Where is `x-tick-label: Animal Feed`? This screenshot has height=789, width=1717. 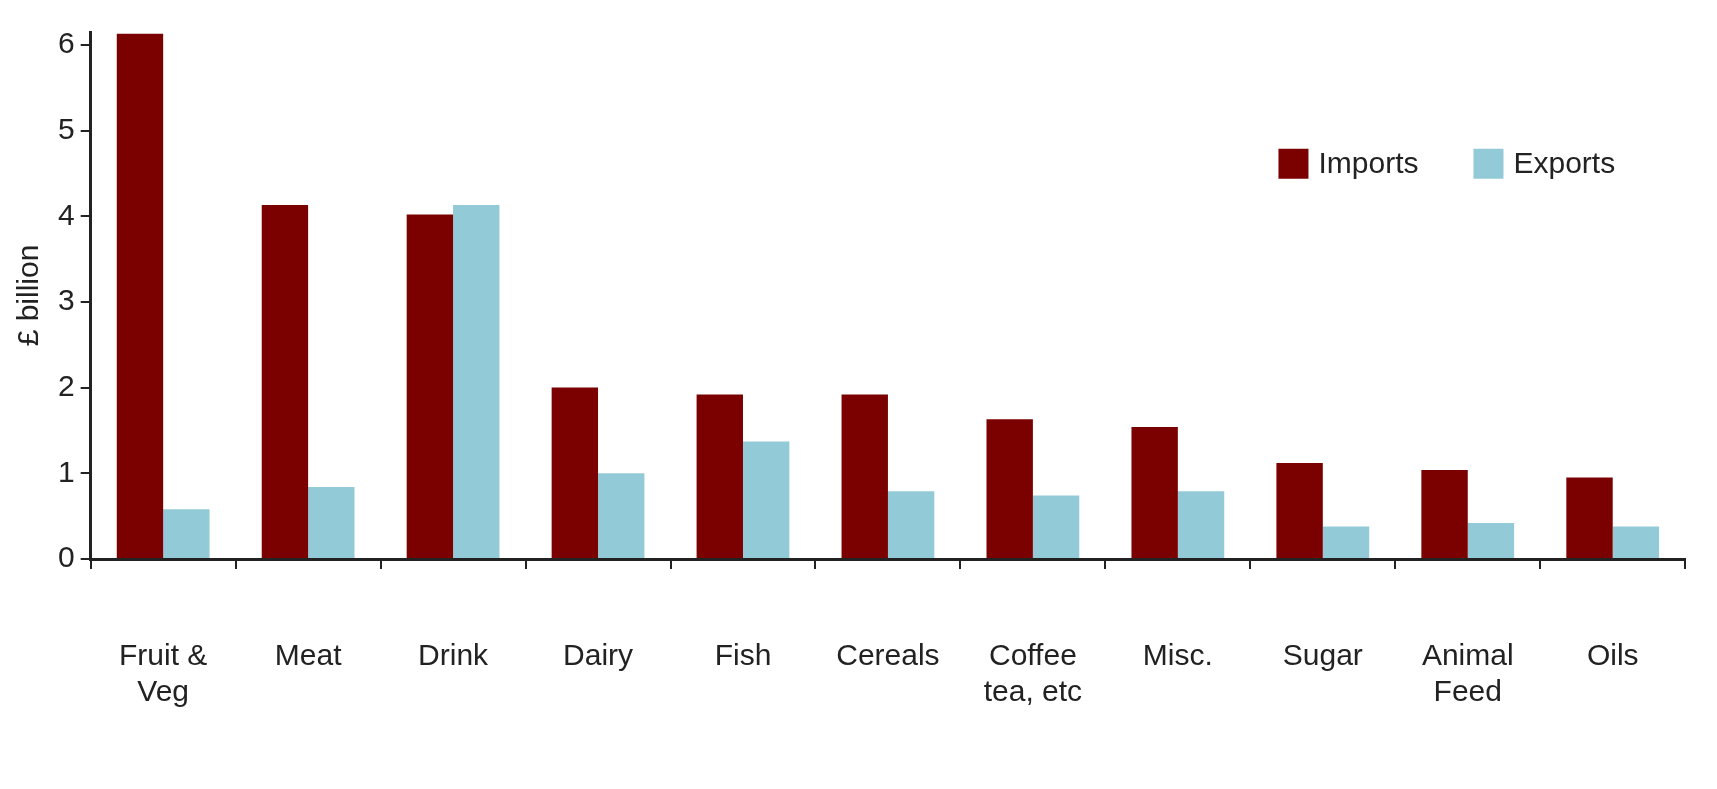 x-tick-label: Animal Feed is located at coordinates (1467, 673).